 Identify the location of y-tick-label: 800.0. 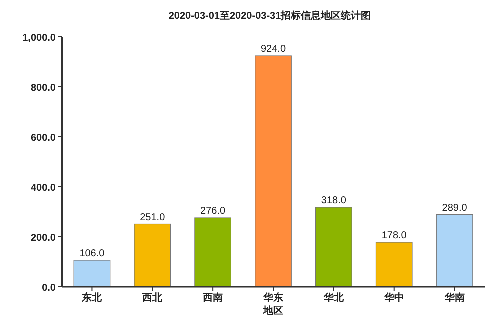
(43, 88).